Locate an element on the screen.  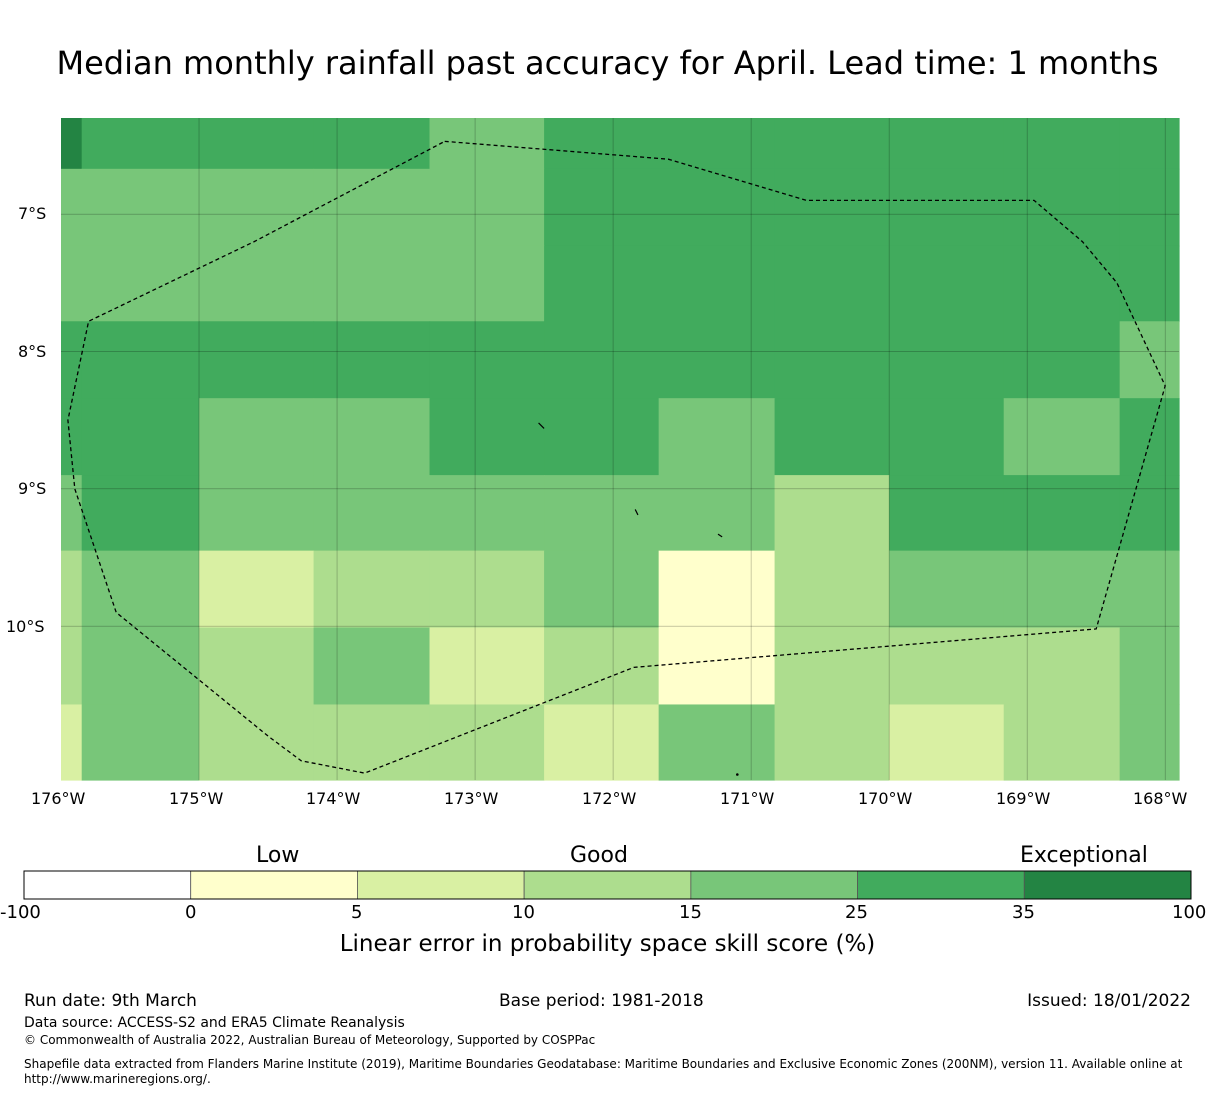
lon-label-174w: 174°W is located at coordinates (333, 798).